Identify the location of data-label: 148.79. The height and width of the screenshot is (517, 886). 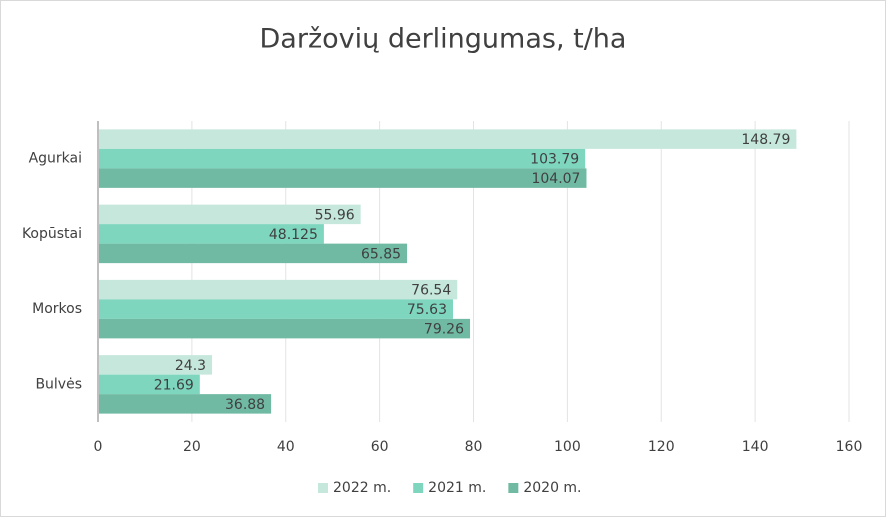
(765, 140).